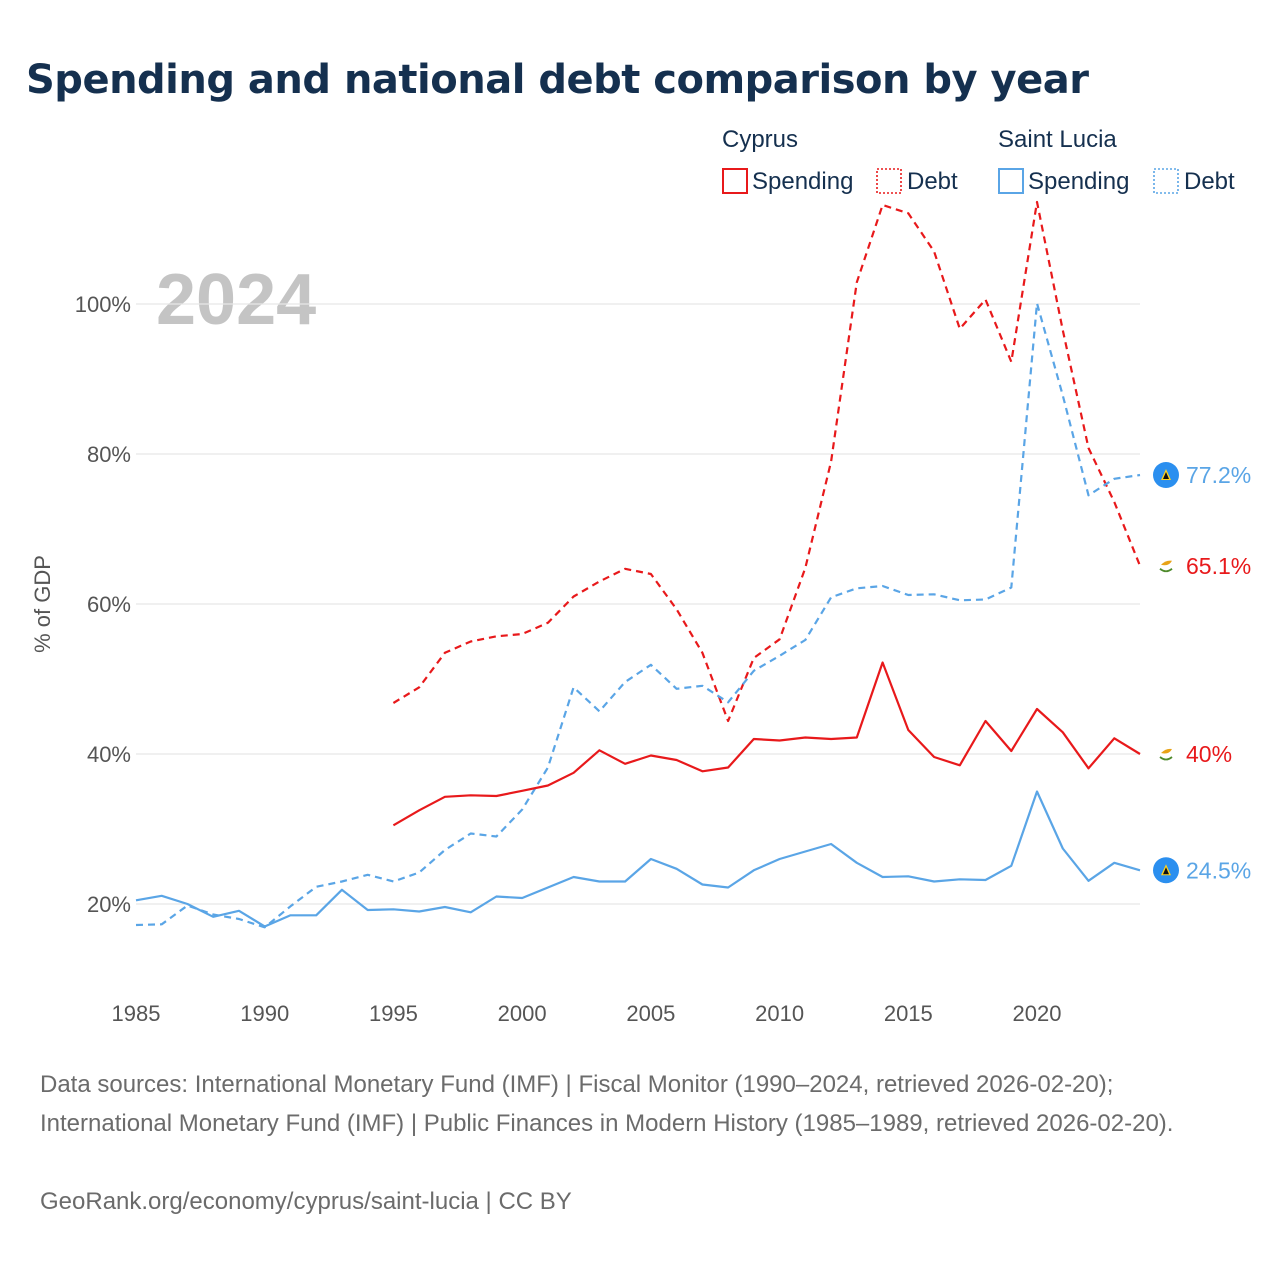  Describe the element at coordinates (908, 1013) in the screenshot. I see `x-tick-label: 2015` at that location.